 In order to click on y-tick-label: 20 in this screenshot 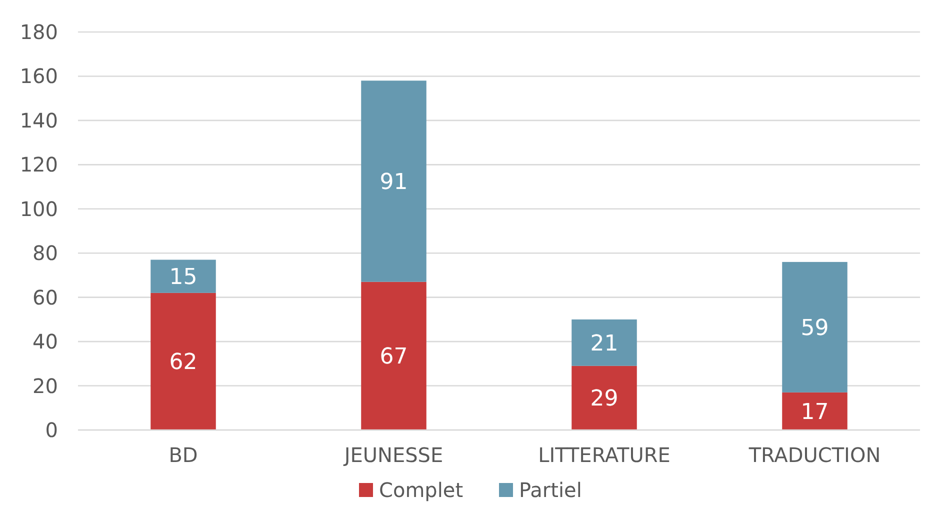, I will do `click(45, 386)`.